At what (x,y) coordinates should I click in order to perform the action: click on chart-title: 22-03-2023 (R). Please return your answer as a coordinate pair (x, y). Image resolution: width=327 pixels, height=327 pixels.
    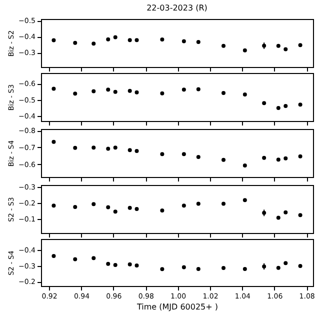
    Looking at the image, I should click on (177, 8).